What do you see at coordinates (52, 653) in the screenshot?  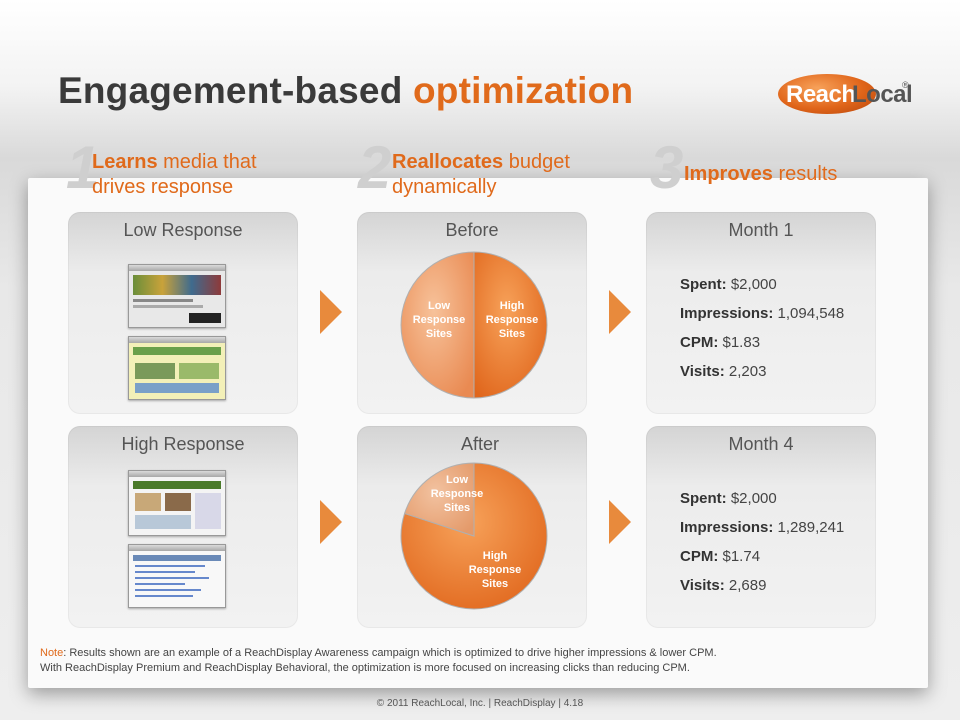 I see `note-label: Note` at bounding box center [52, 653].